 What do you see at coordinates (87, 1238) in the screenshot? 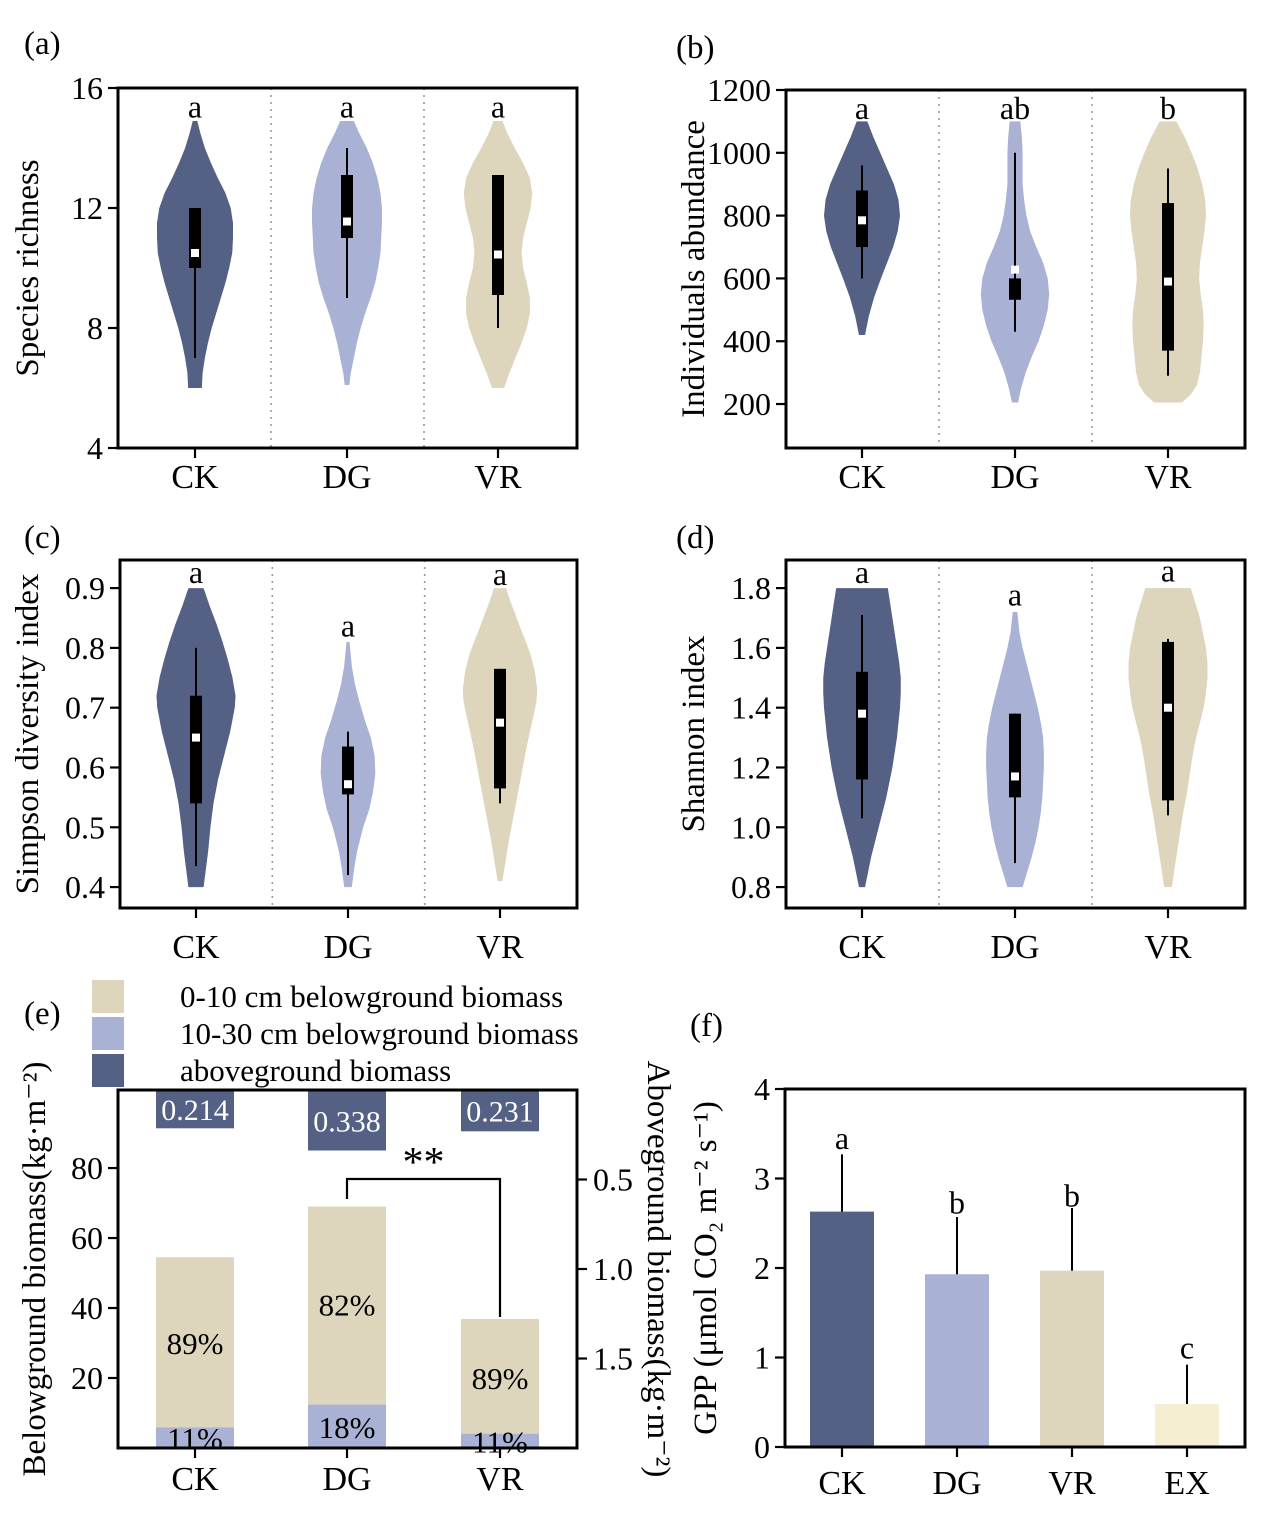
I see `panel-e-ytick-label: 60` at bounding box center [87, 1238].